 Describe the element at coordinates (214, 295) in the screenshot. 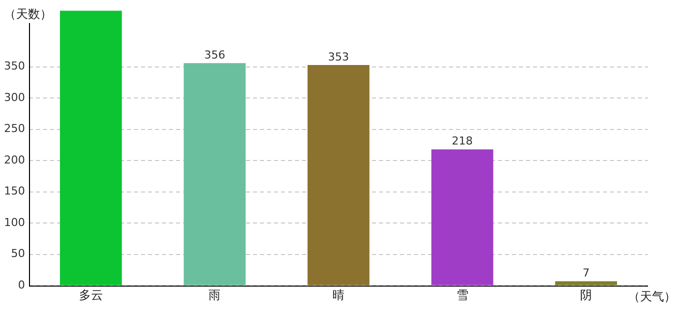

I see `x-tick-label: 雨` at that location.